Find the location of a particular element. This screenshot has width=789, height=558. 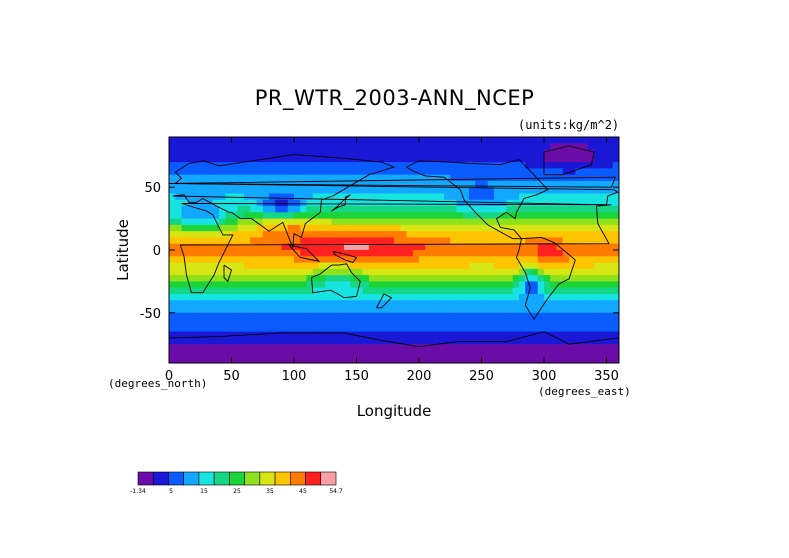

coastline is located at coordinates (477, 199).